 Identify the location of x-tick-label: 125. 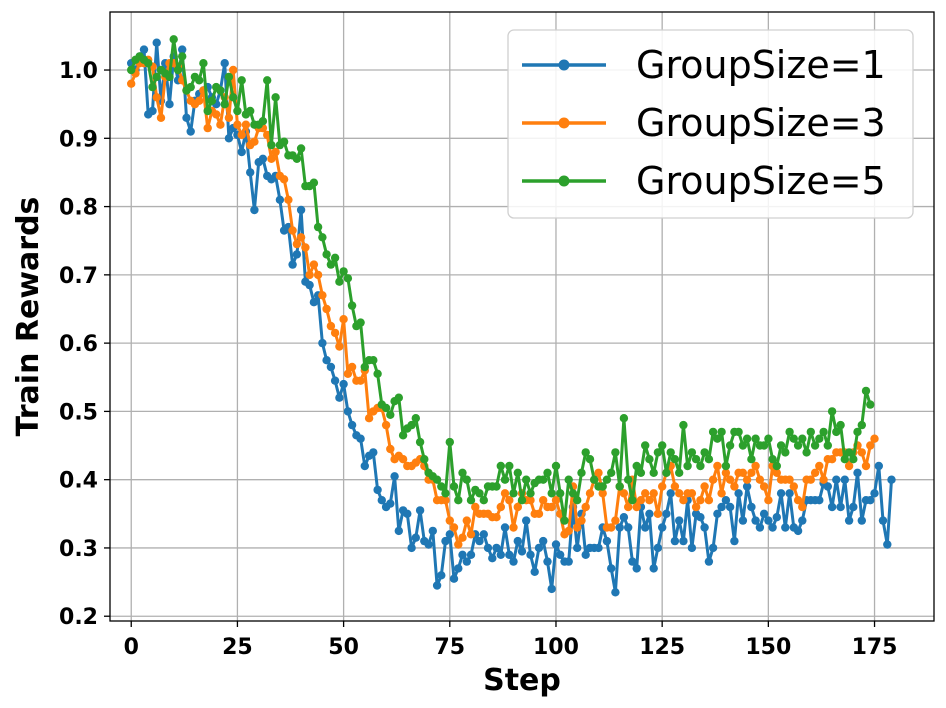
(662, 647).